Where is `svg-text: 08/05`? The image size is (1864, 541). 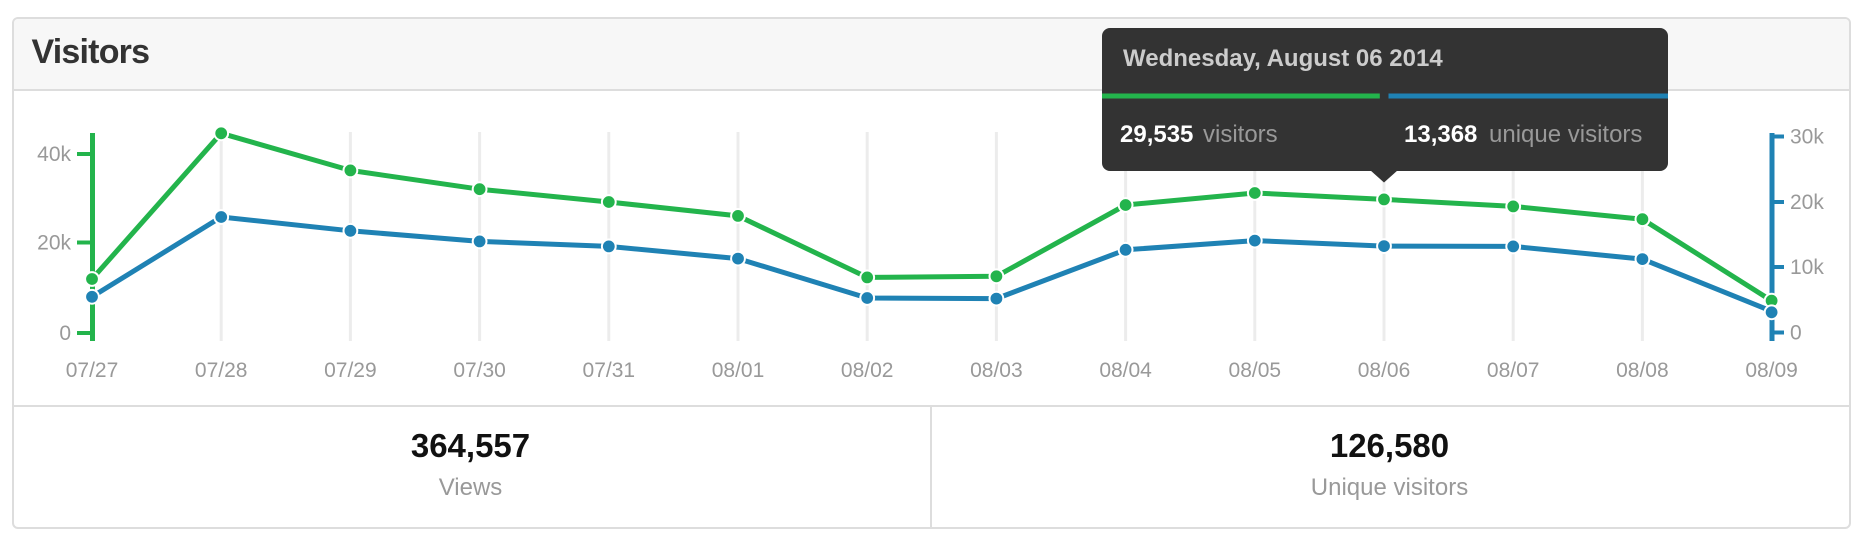 svg-text: 08/05 is located at coordinates (1255, 370).